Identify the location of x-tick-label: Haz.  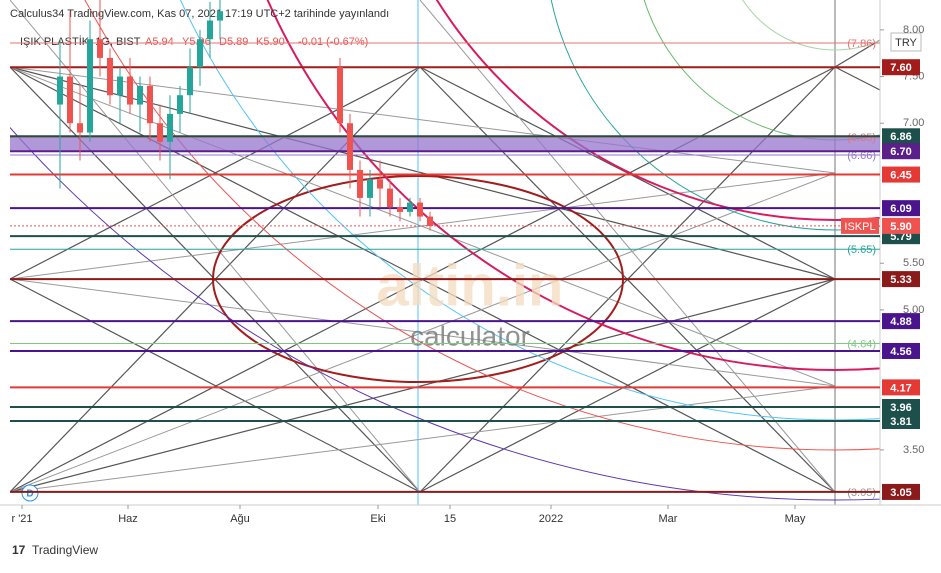
(128, 519).